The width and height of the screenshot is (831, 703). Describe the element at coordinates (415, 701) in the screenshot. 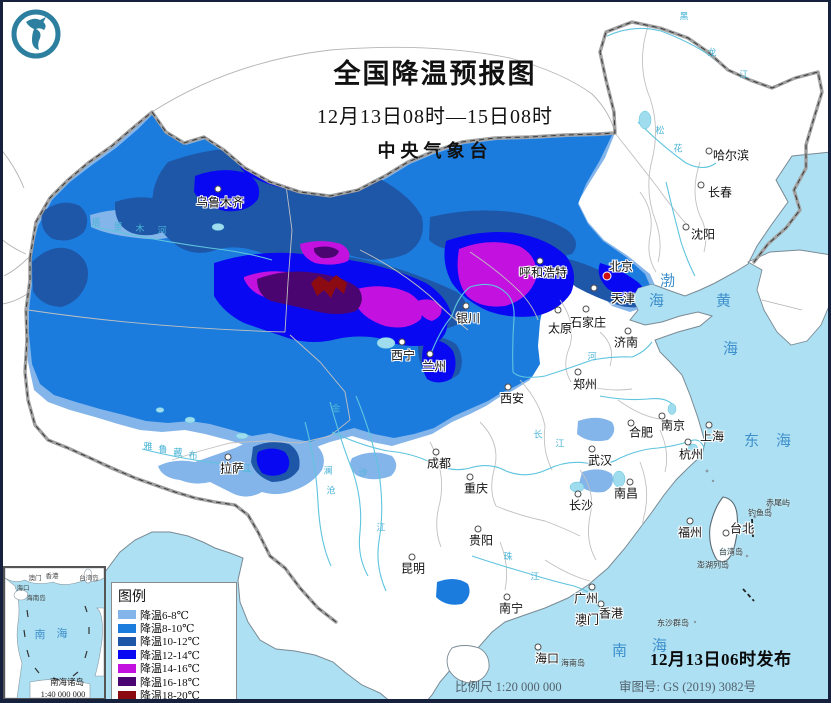

I see `frame-bottom` at that location.